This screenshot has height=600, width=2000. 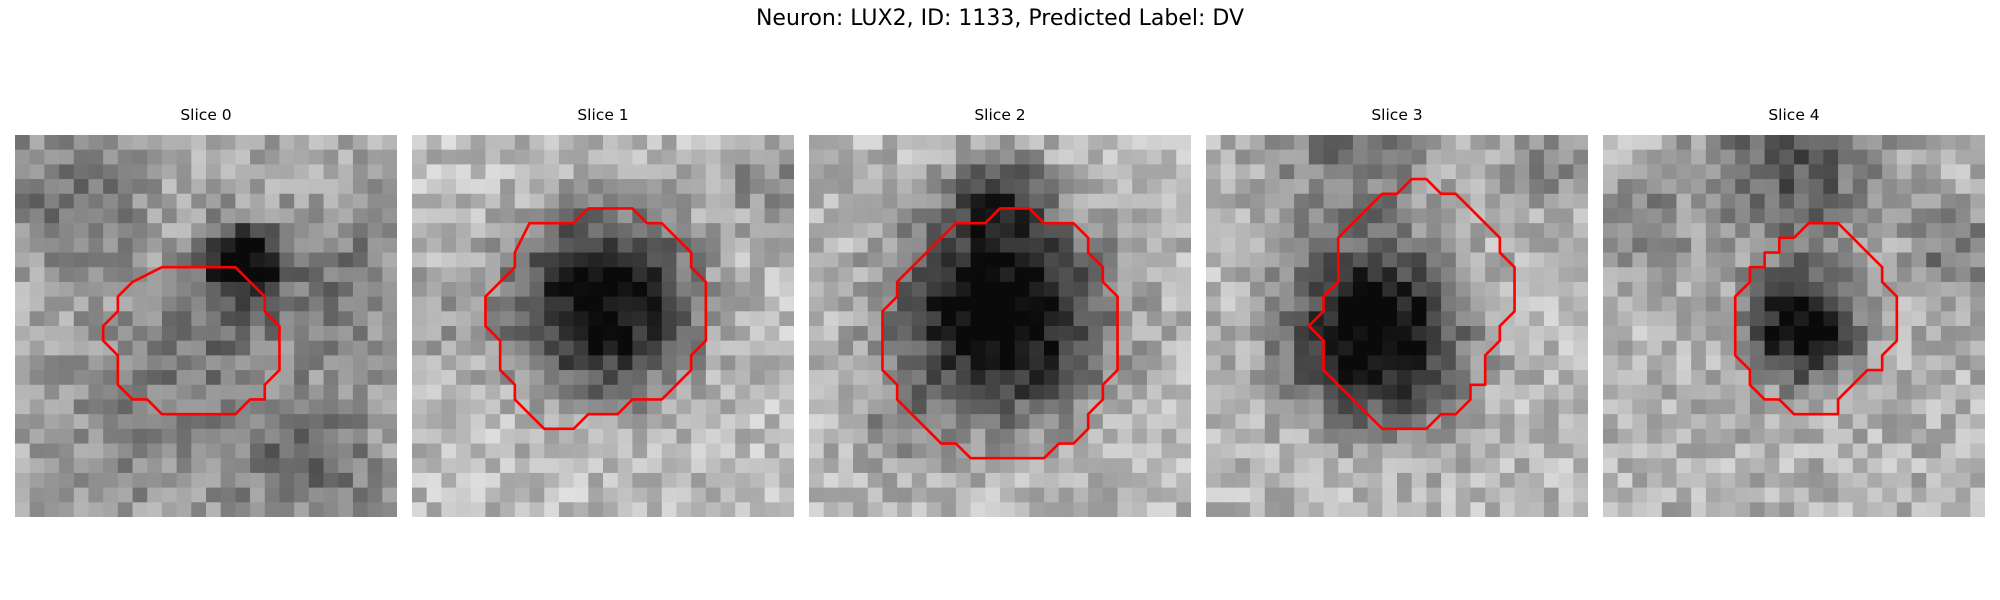 What do you see at coordinates (1000, 115) in the screenshot?
I see `slice-title: Slice 2` at bounding box center [1000, 115].